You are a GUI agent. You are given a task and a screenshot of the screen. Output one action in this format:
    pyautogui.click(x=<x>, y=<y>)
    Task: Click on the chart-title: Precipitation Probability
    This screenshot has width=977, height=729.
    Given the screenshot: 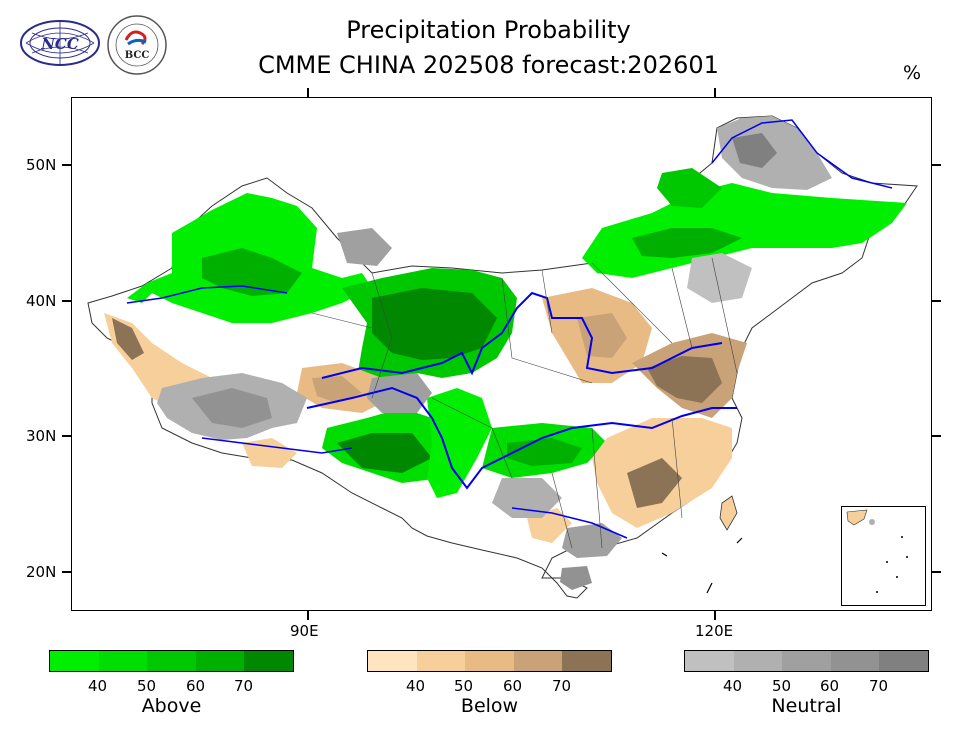 What is the action you would take?
    pyautogui.click(x=488, y=30)
    